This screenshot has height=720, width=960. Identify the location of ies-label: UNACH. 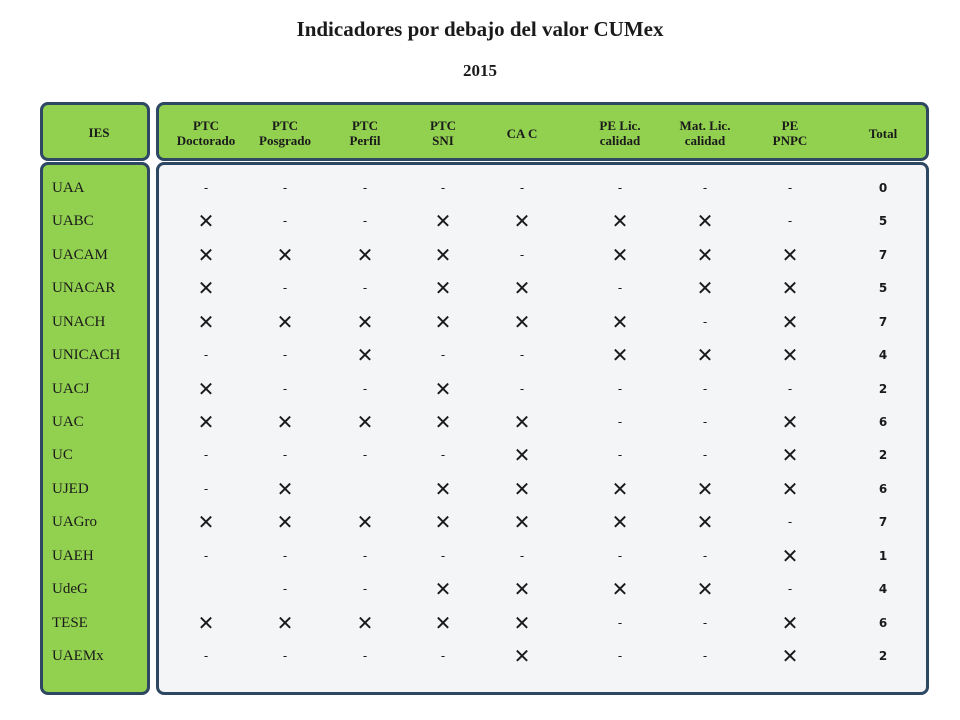
(79, 322).